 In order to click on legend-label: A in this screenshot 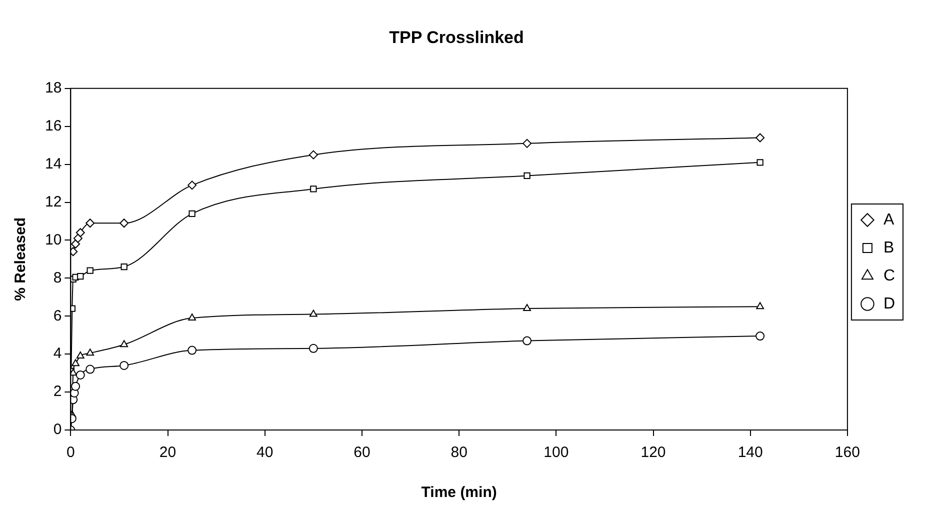, I will do `click(888, 219)`.